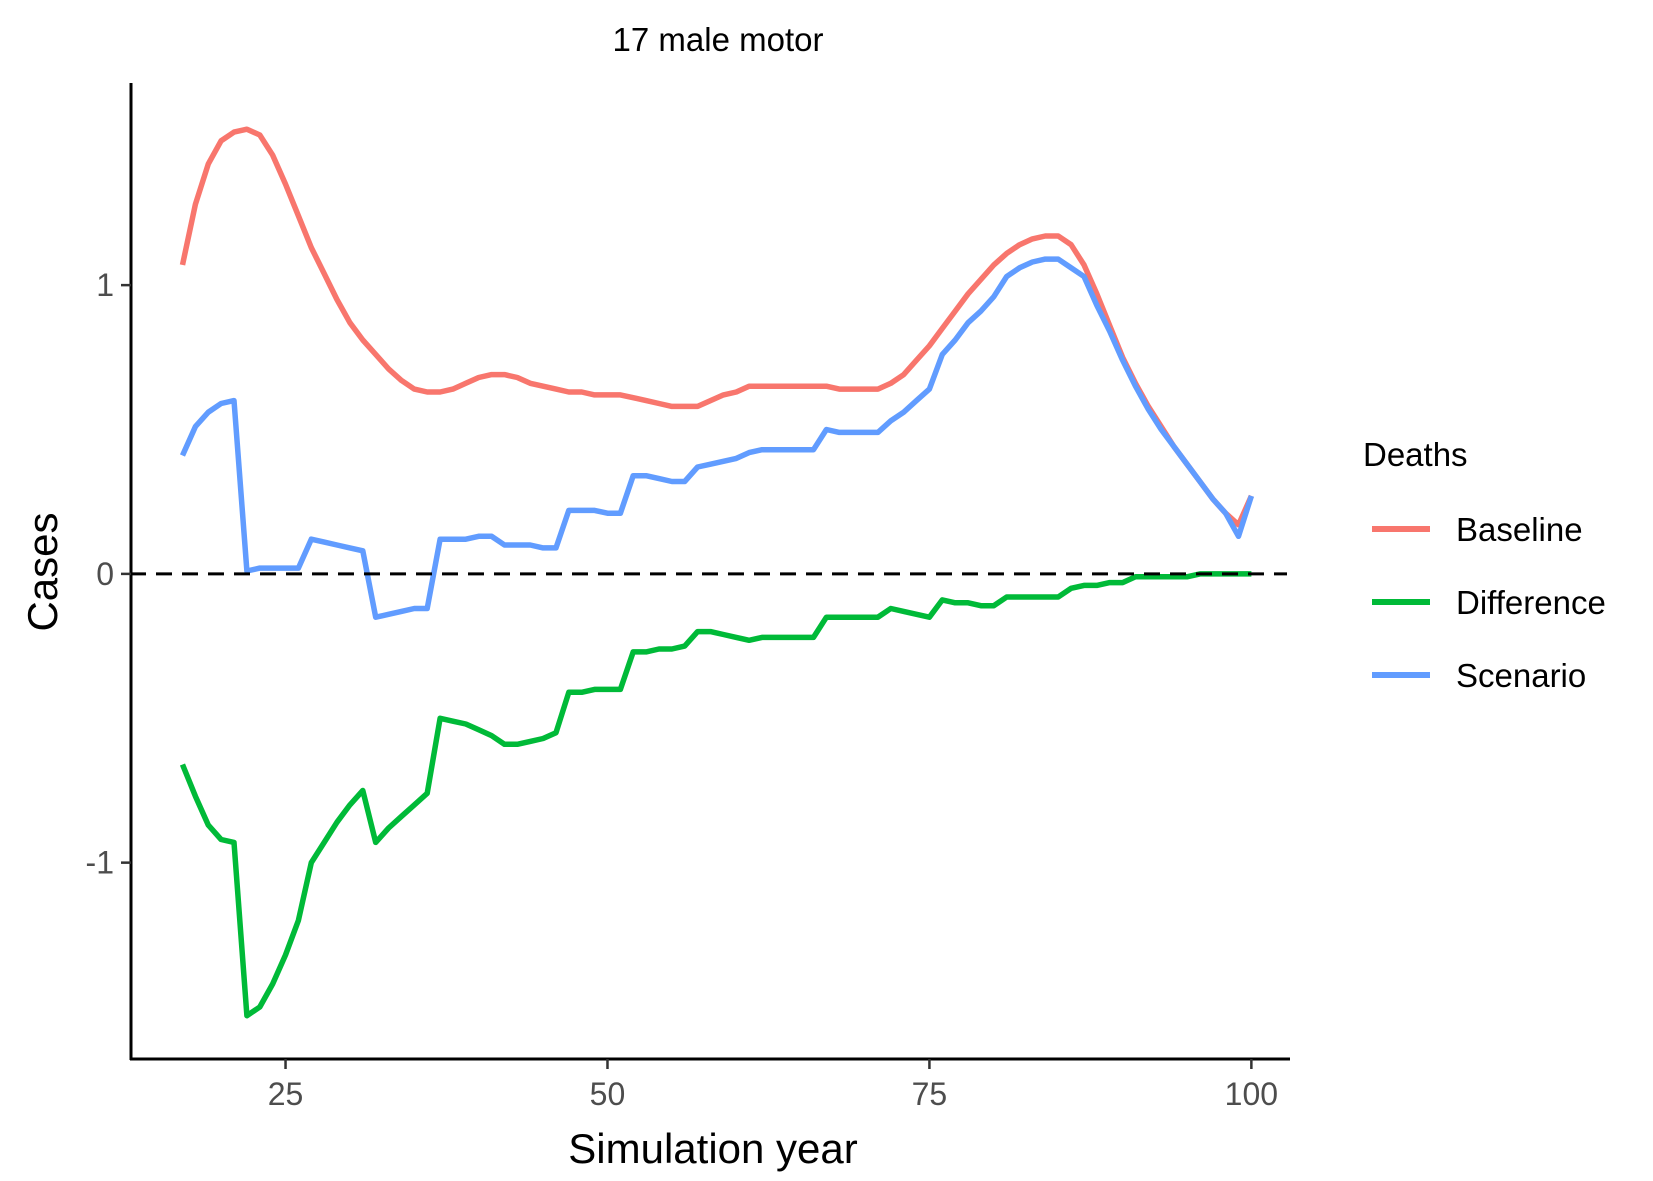 Image resolution: width=1653 pixels, height=1181 pixels. I want to click on y-tick-label: 0, so click(105, 574).